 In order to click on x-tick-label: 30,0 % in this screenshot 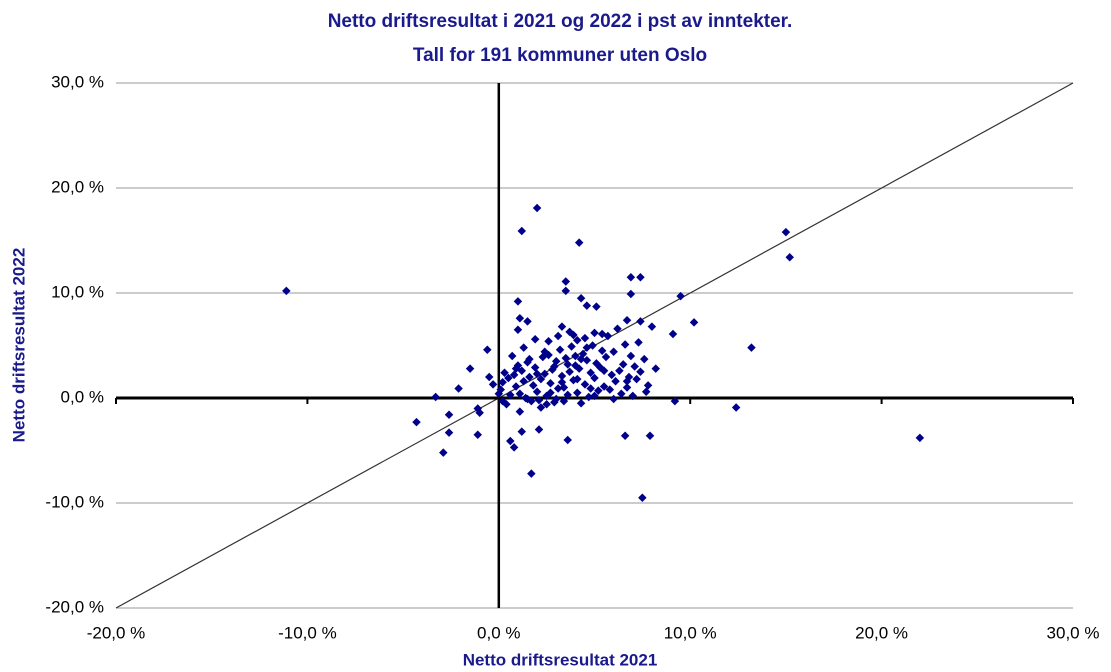, I will do `click(1073, 632)`.